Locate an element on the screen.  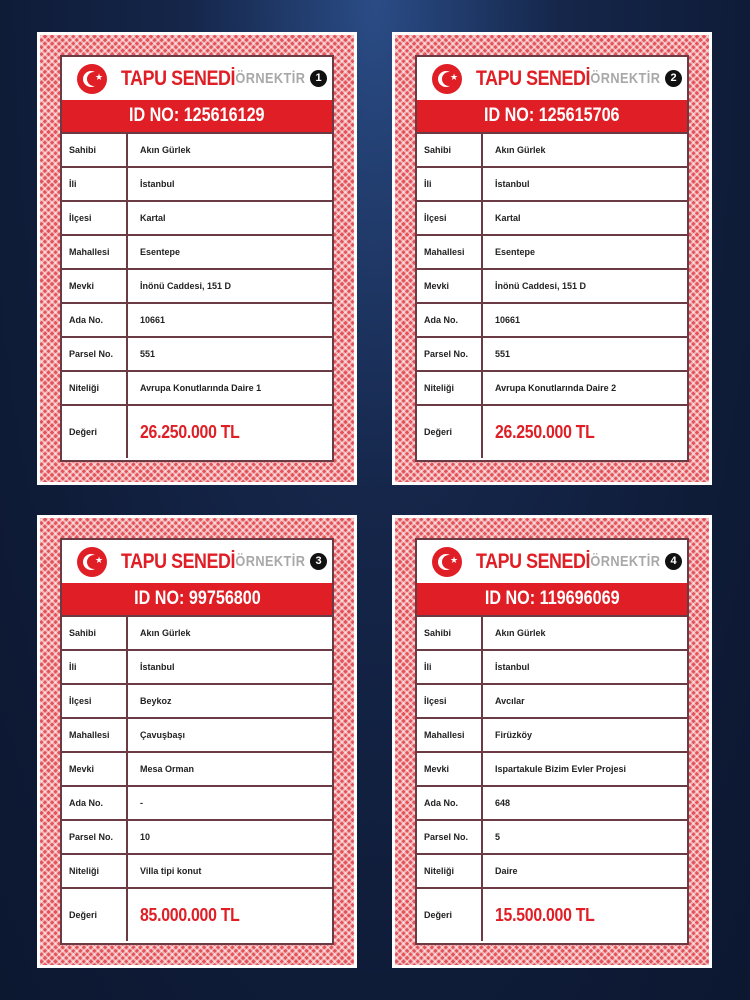
card-number-badge: 4 is located at coordinates (673, 561).